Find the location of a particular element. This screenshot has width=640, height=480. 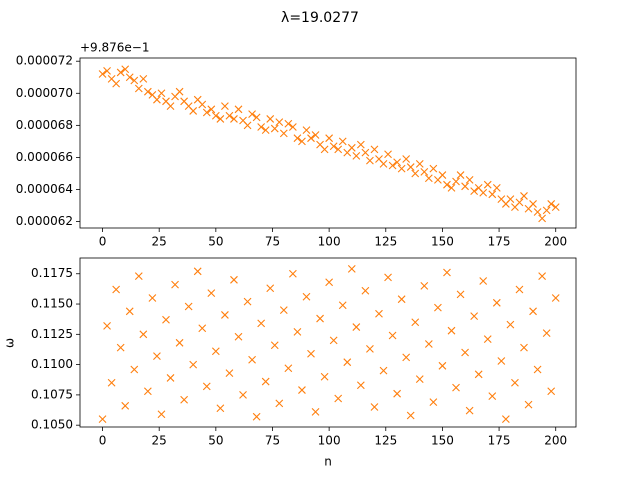

y-tick-label: 0.1175 is located at coordinates (52, 273).